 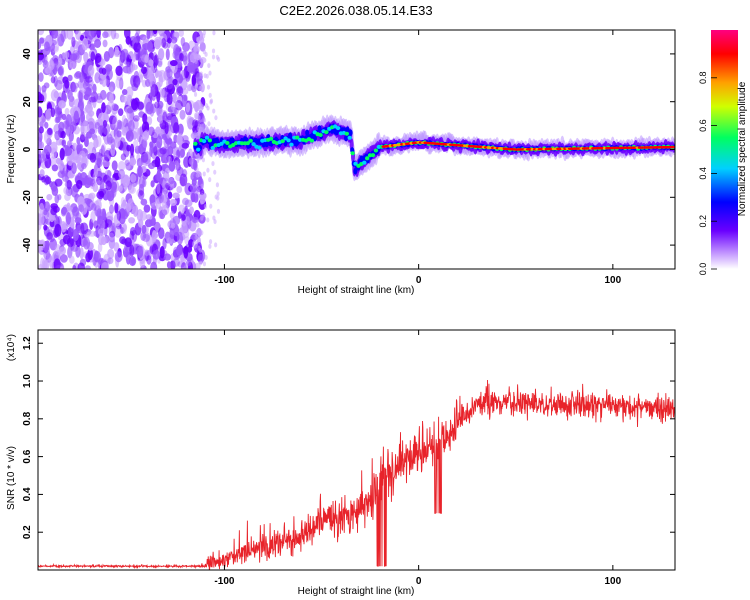 What do you see at coordinates (742, 148) in the screenshot?
I see `colorbar-label: Normalized spectral amplitude` at bounding box center [742, 148].